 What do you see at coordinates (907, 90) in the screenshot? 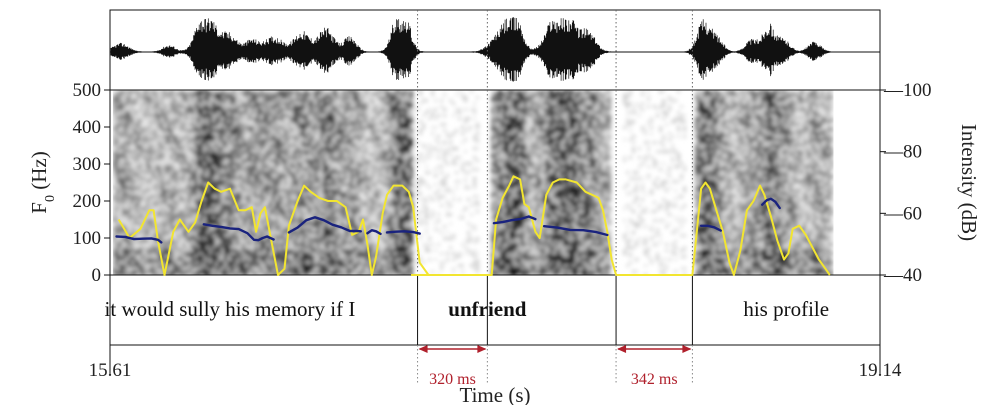
I see `y-right-tick-label: —100` at bounding box center [907, 90].